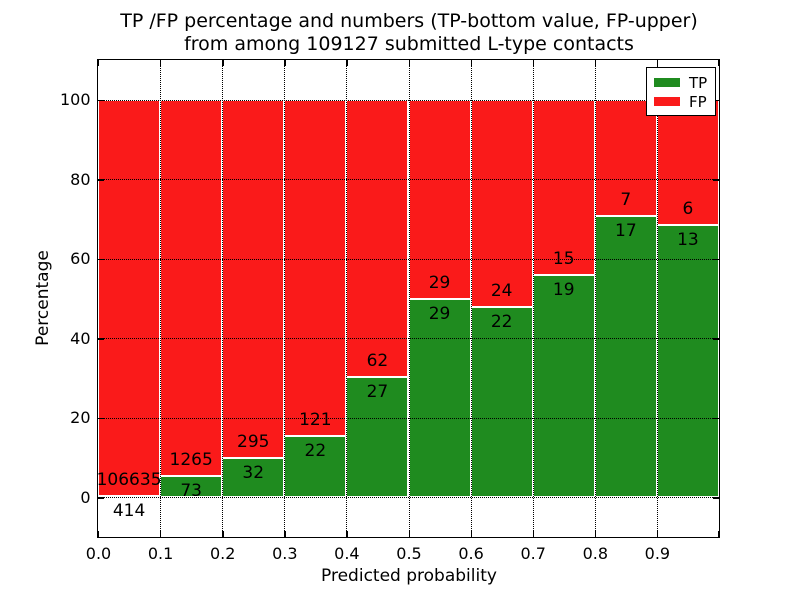 This screenshot has height=600, width=800. What do you see at coordinates (657, 553) in the screenshot?
I see `x-tick-label: 0.9` at bounding box center [657, 553].